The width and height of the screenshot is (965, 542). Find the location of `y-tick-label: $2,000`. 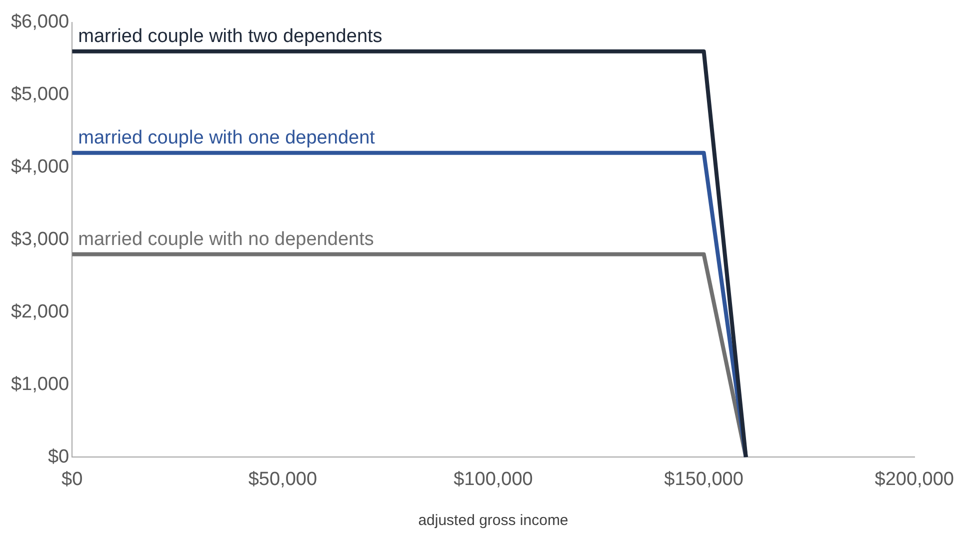

y-tick-label: $2,000 is located at coordinates (40, 312).